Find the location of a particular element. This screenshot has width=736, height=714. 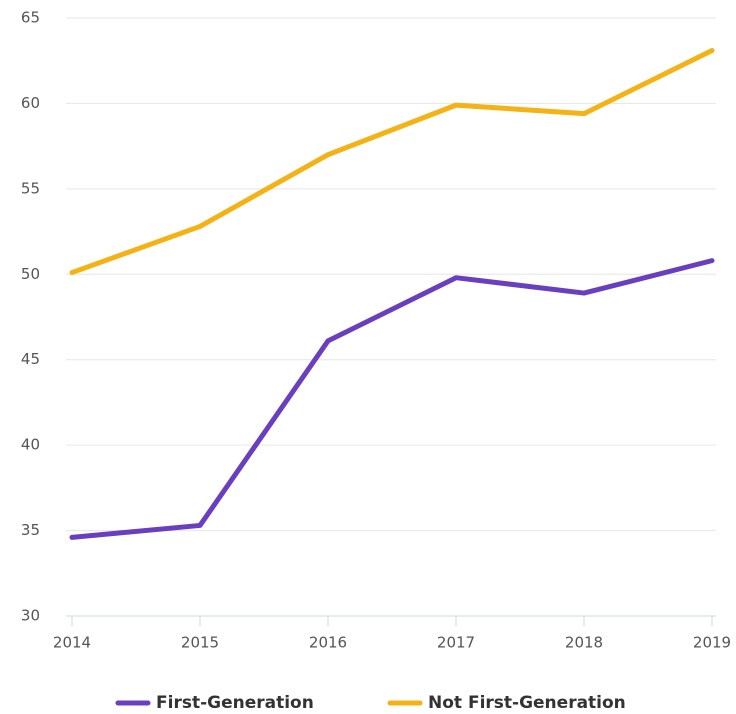

legend-label: Not First-Generation is located at coordinates (527, 703).